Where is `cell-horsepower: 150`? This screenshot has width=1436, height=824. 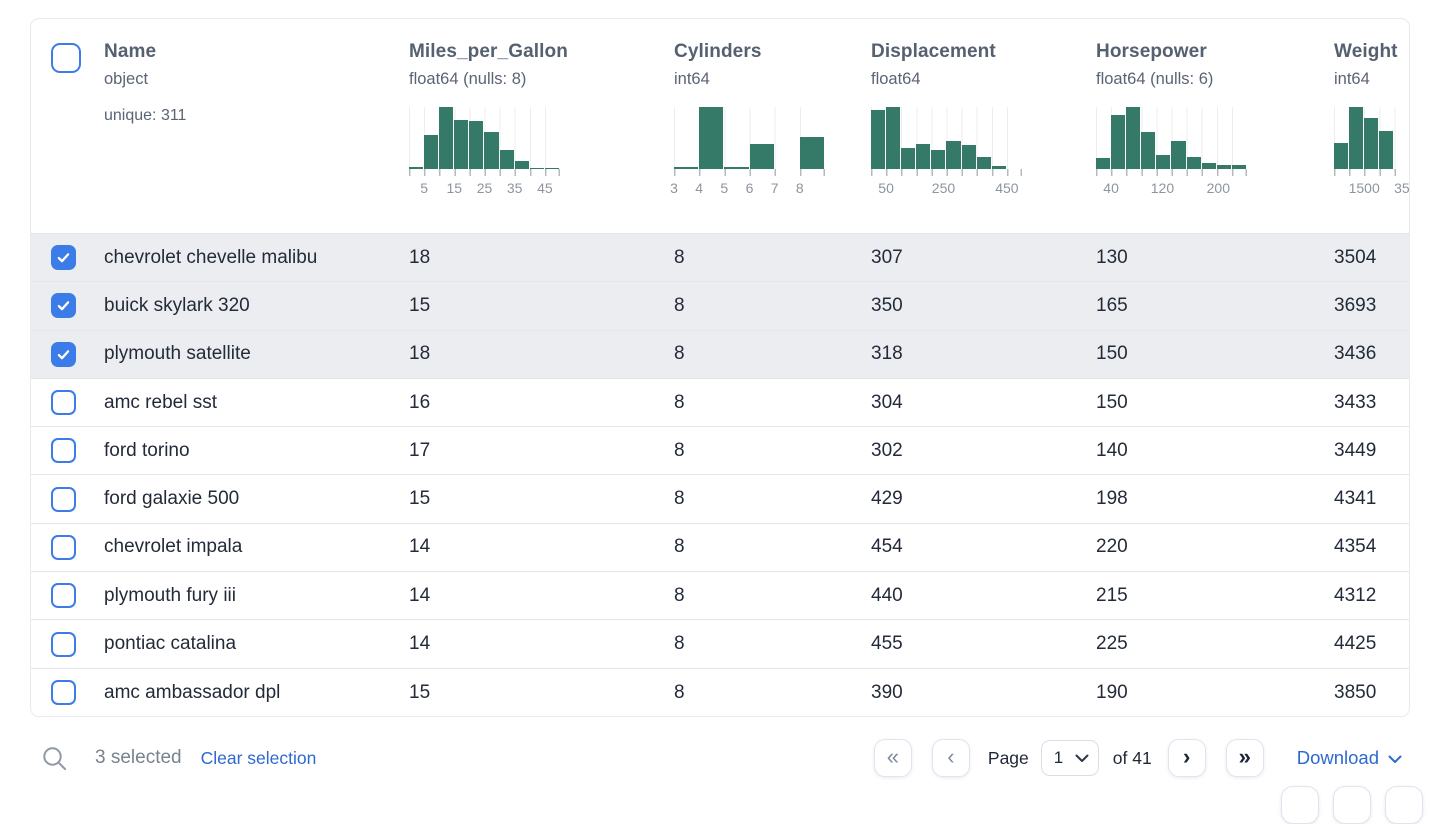 cell-horsepower: 150 is located at coordinates (1112, 402).